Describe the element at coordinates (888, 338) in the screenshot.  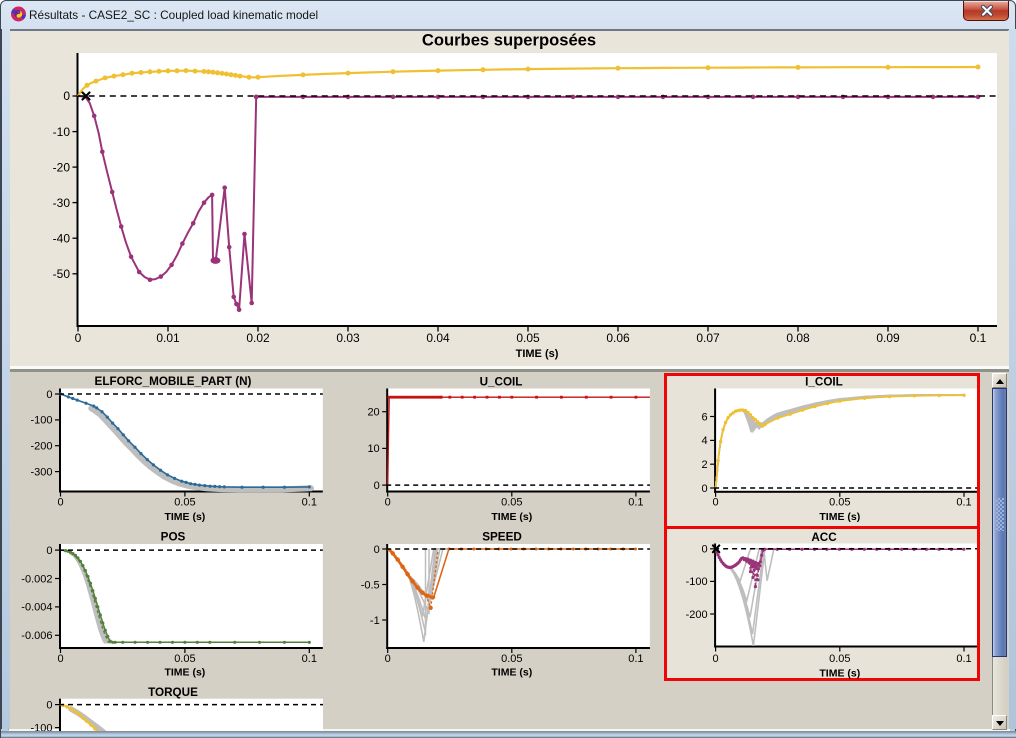
I see `svg-text: 0.09` at that location.